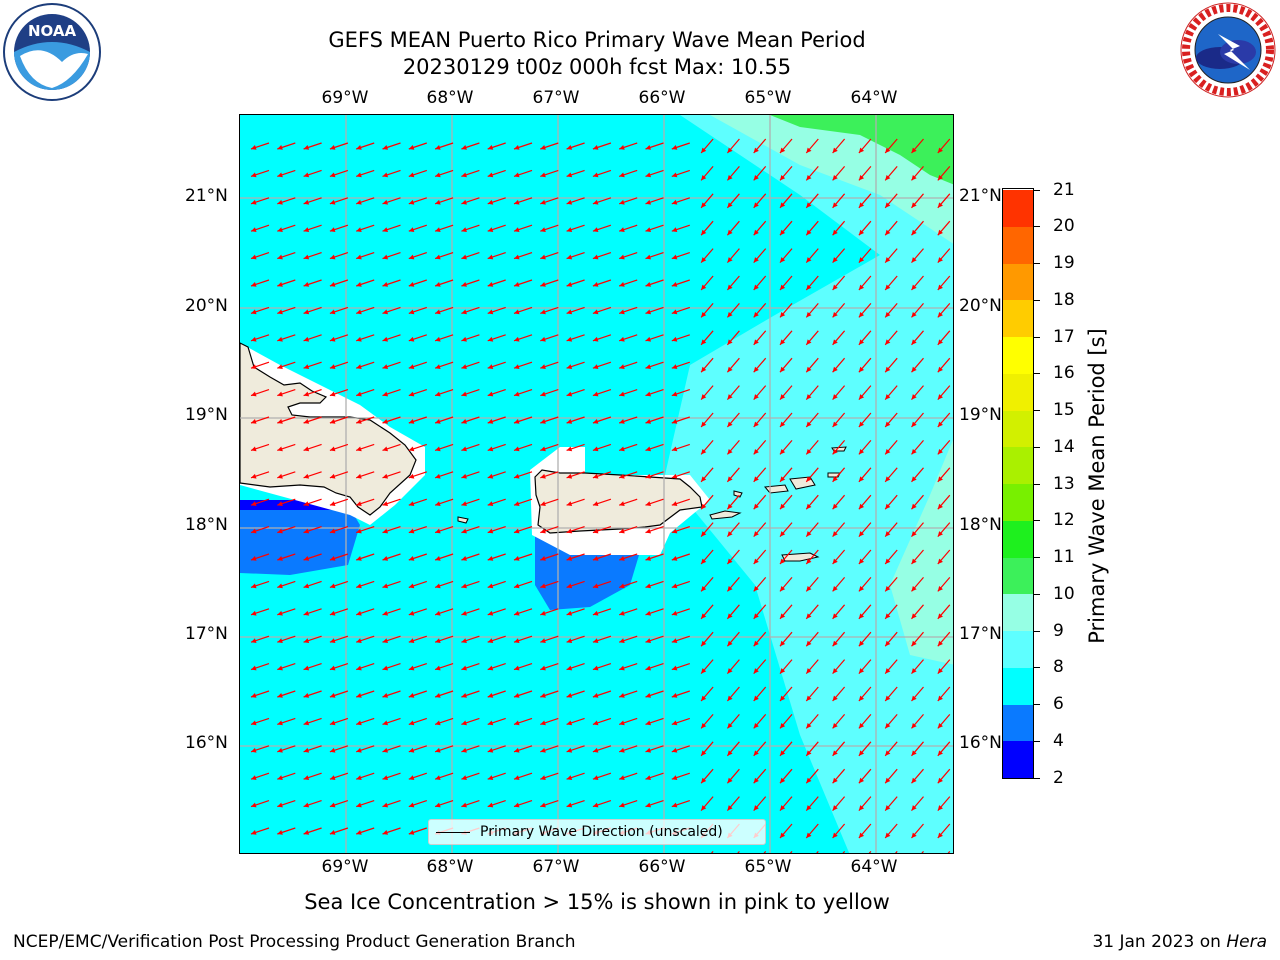 This screenshot has width=1280, height=960. I want to click on colorbar-tick-label: 6, so click(1058, 704).